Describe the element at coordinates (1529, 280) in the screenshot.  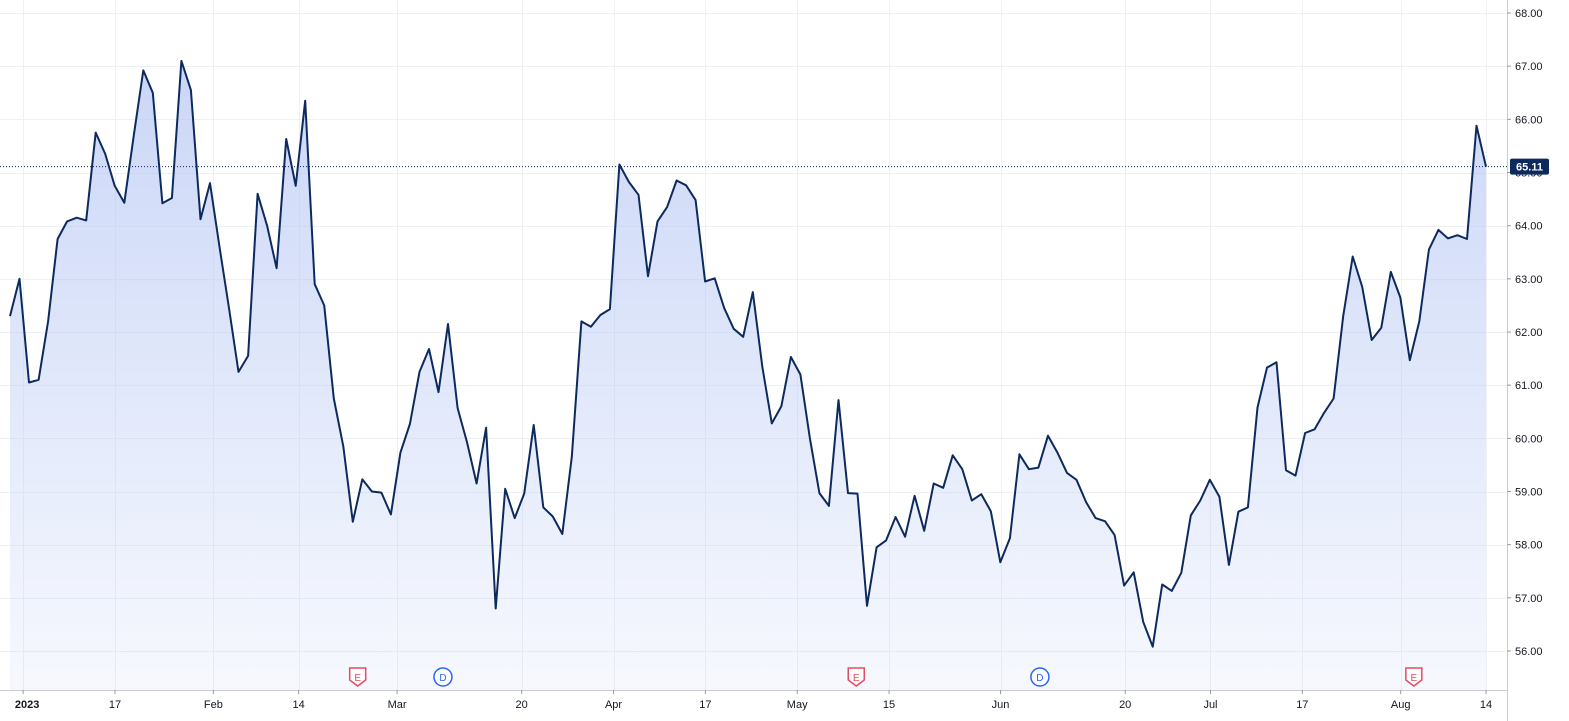
I see `y-tick-label: 63.00` at that location.